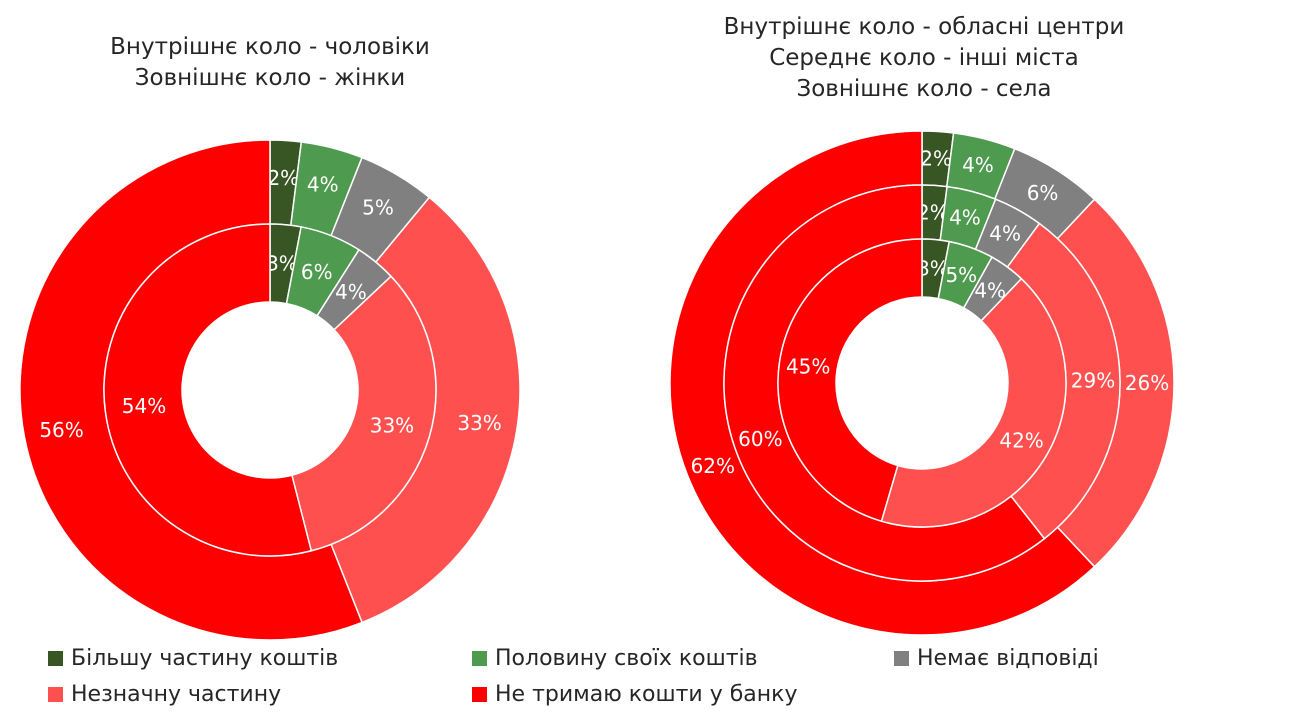 The width and height of the screenshot is (1300, 722). I want to click on legend-label: Немає відповіді, so click(1008, 658).